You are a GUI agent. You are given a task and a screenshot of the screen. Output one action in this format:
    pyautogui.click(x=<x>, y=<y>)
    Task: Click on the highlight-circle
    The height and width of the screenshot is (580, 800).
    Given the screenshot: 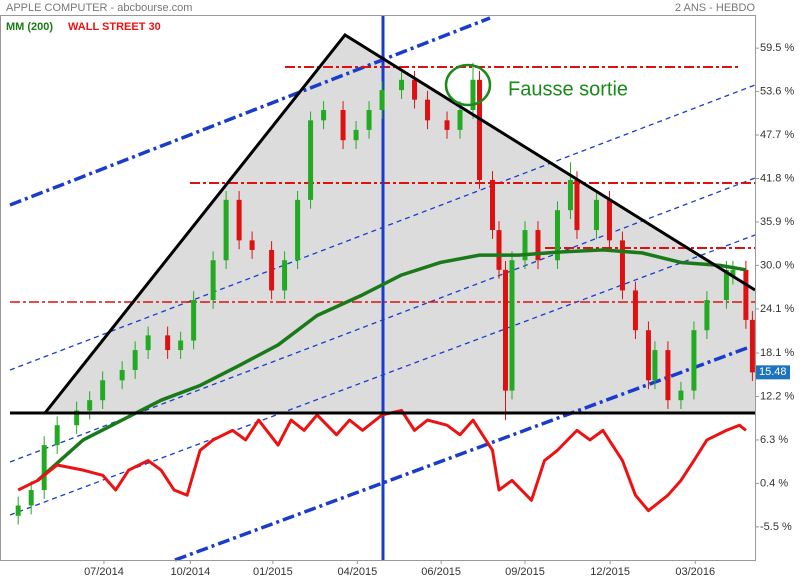 What is the action you would take?
    pyautogui.click(x=468, y=85)
    